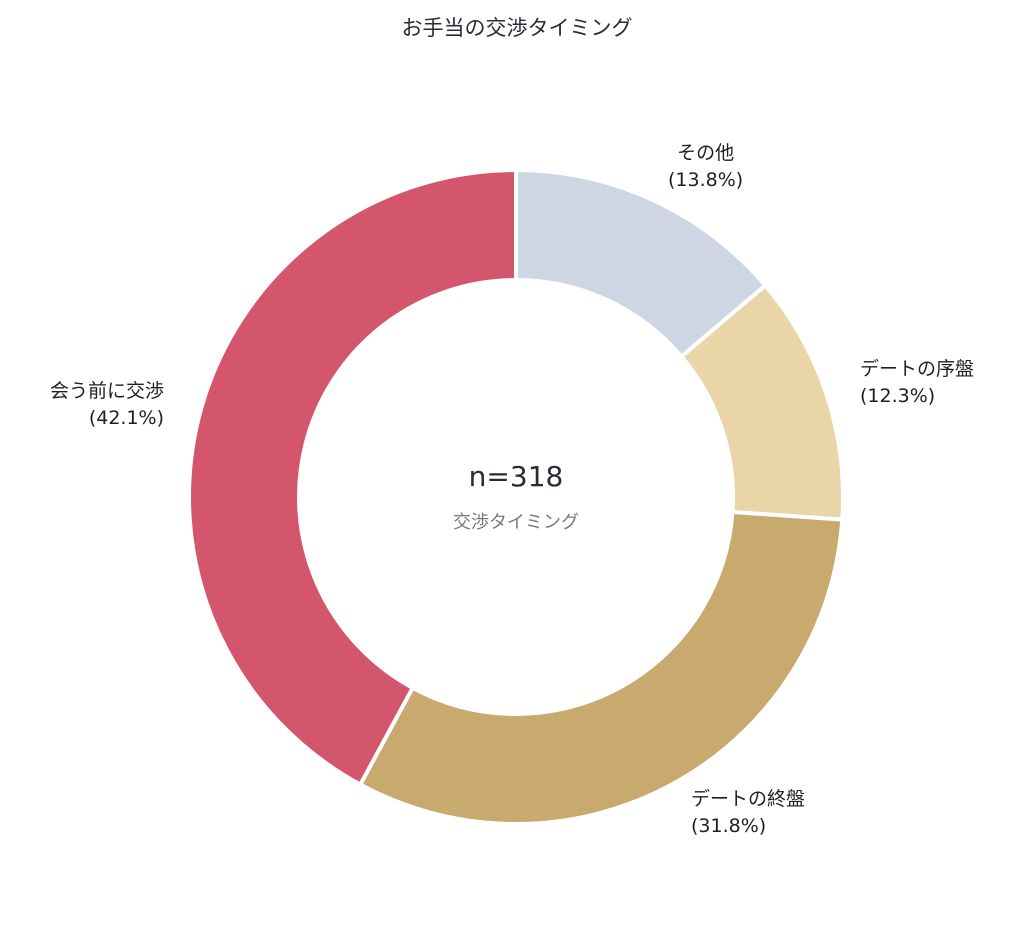 Image resolution: width=1024 pixels, height=925 pixels. What do you see at coordinates (517, 28) in the screenshot?
I see `chart-title: お手当の交渉タイミング` at bounding box center [517, 28].